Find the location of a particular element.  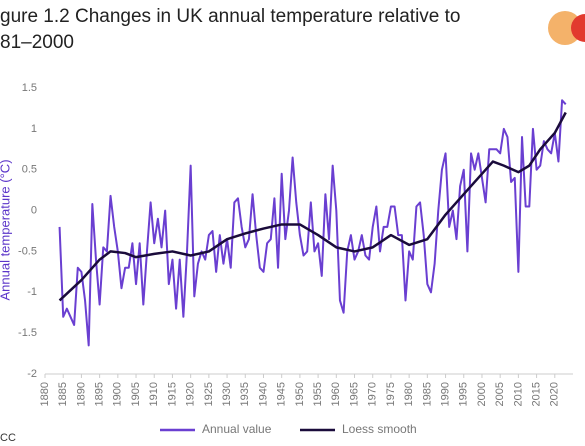

x-tick-label: 1935 is located at coordinates (245, 394).